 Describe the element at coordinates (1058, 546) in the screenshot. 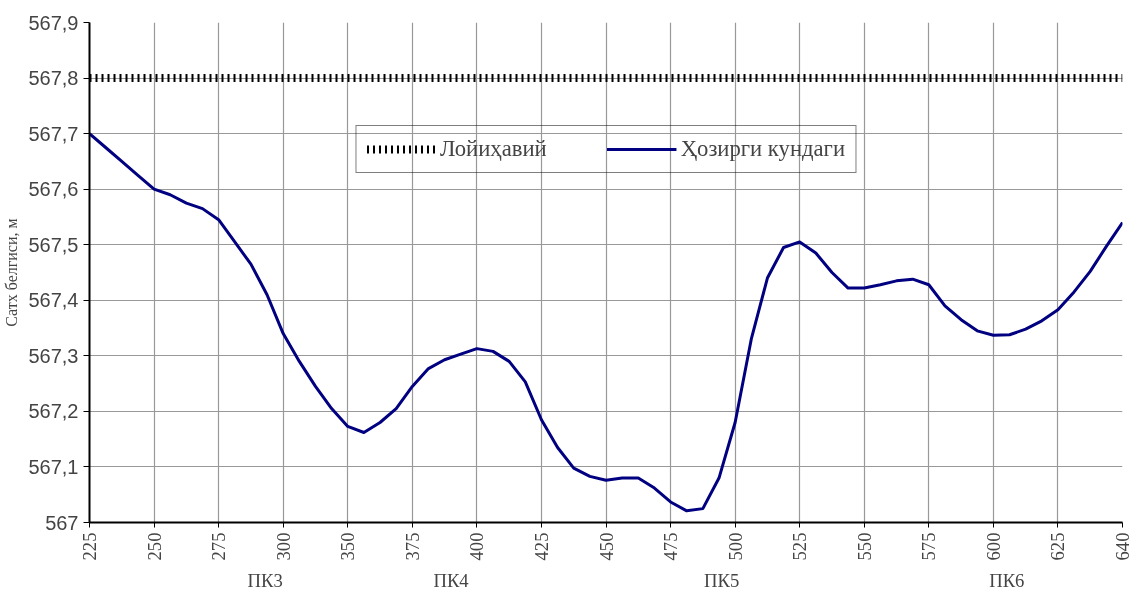

I see `x-tick-label: 625` at that location.